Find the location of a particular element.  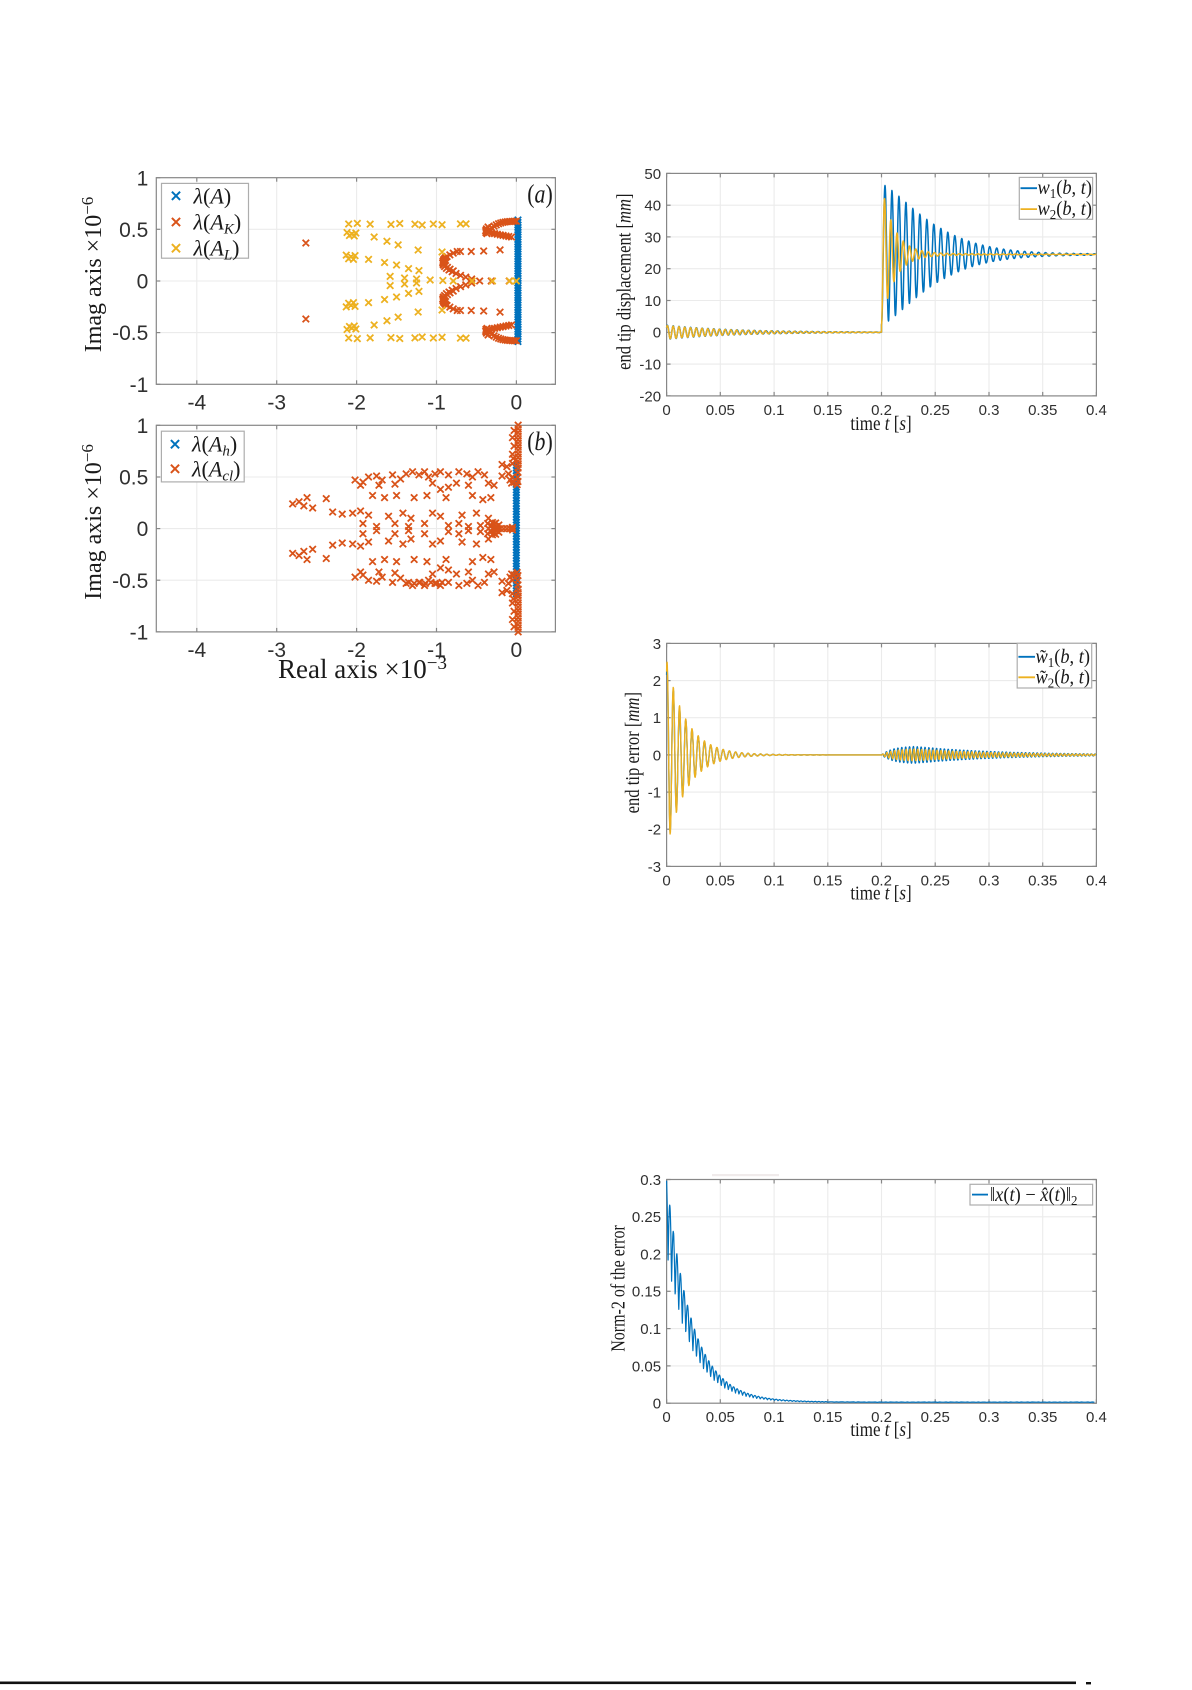

svg-text: λ(AK) is located at coordinates (217, 224).